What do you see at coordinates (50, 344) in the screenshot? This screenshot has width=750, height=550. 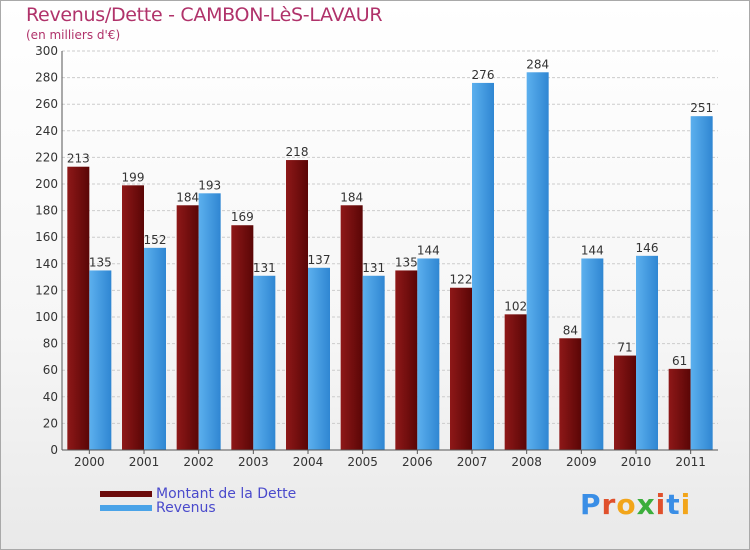 I see `y-tick-label: 80` at bounding box center [50, 344].